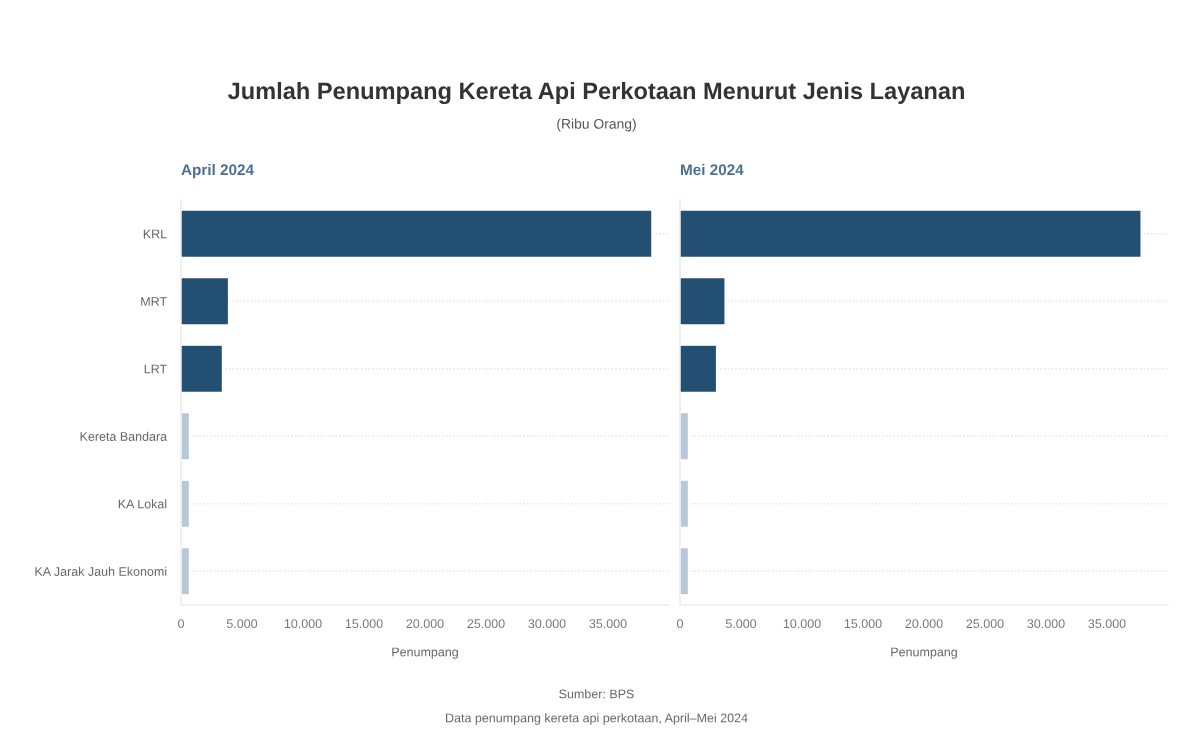 The width and height of the screenshot is (1193, 745). I want to click on y-tick-label: KRL, so click(155, 234).